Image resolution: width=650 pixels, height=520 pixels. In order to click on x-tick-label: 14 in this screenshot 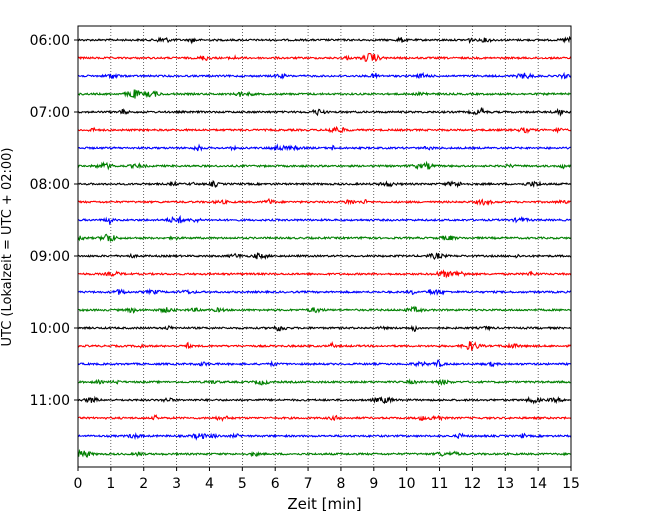, I will do `click(538, 484)`.